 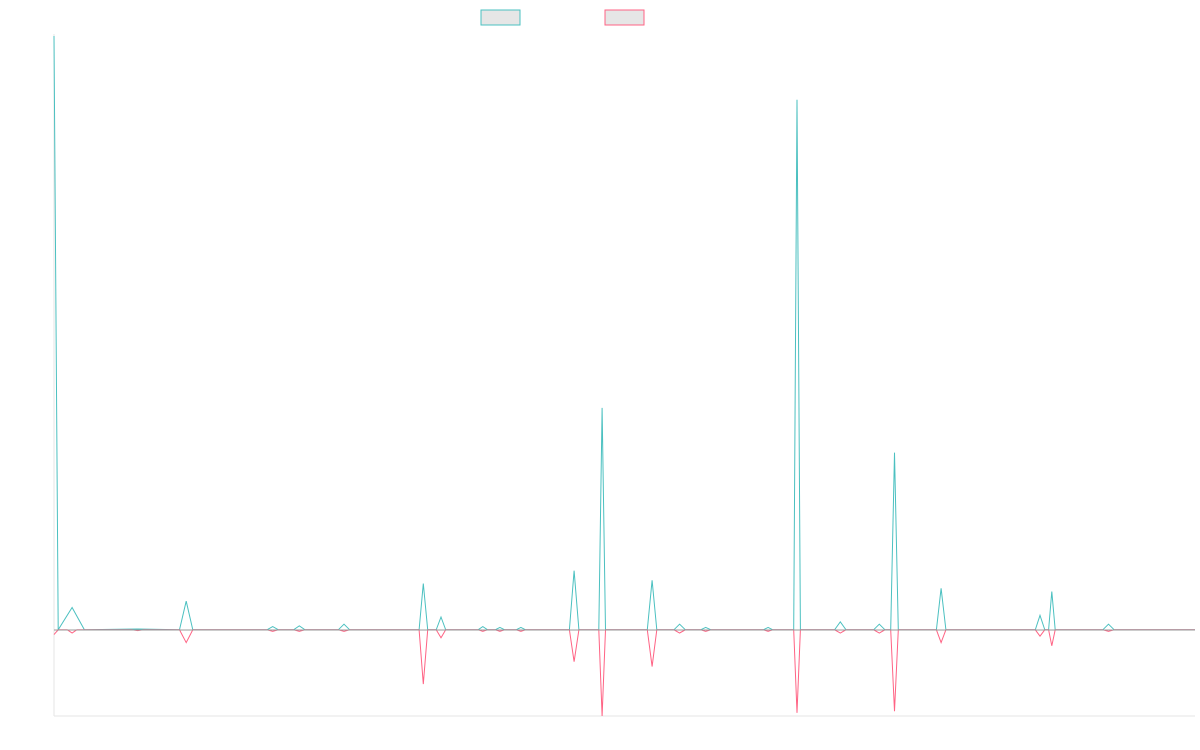 I want to click on legend, so click(x=562, y=17).